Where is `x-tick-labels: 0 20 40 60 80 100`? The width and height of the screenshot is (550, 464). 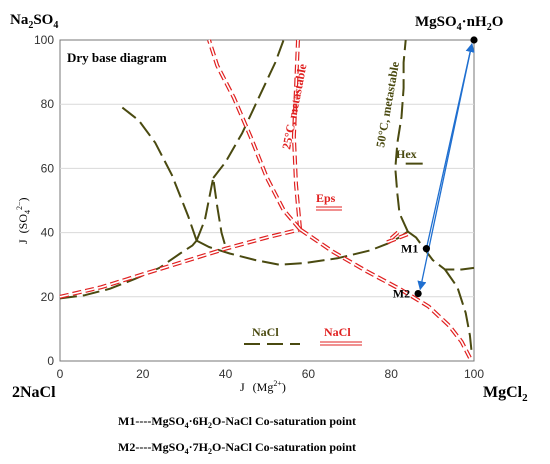
x-tick-labels: 0 20 40 60 80 100 is located at coordinates (271, 374).